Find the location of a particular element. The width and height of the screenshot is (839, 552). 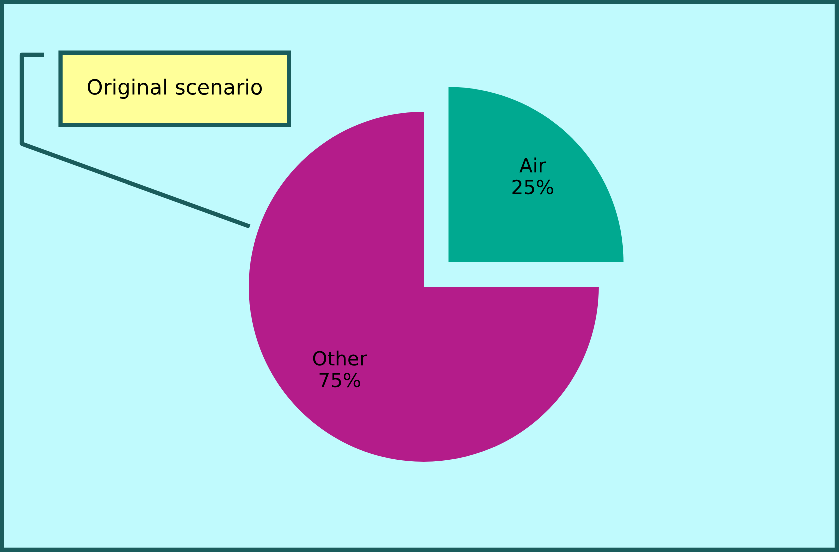

slice-label: Air is located at coordinates (533, 165).